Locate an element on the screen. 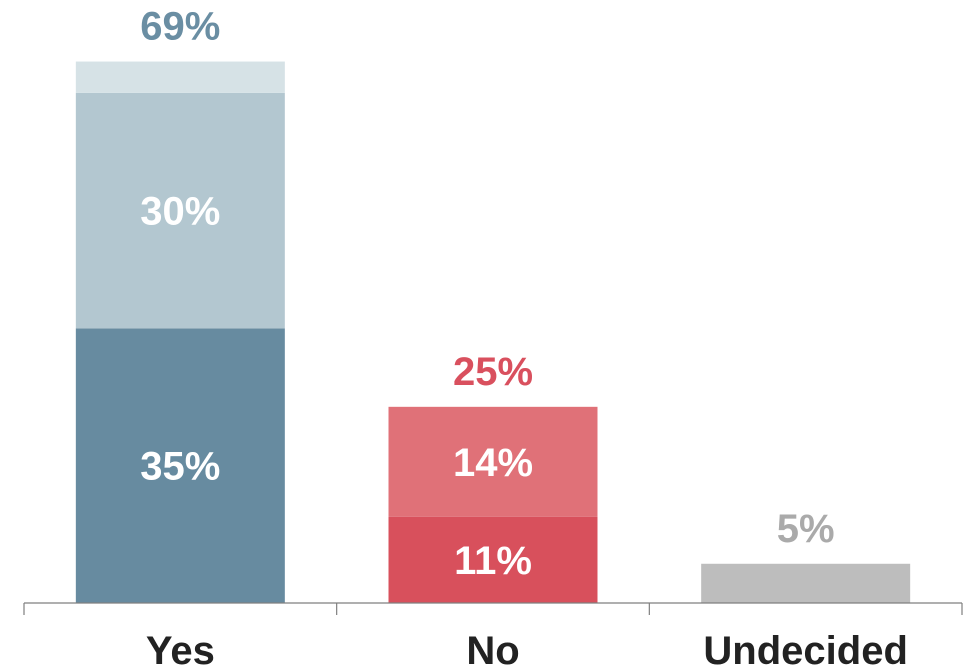 This screenshot has height=671, width=970. category-label-no: No is located at coordinates (492, 650).